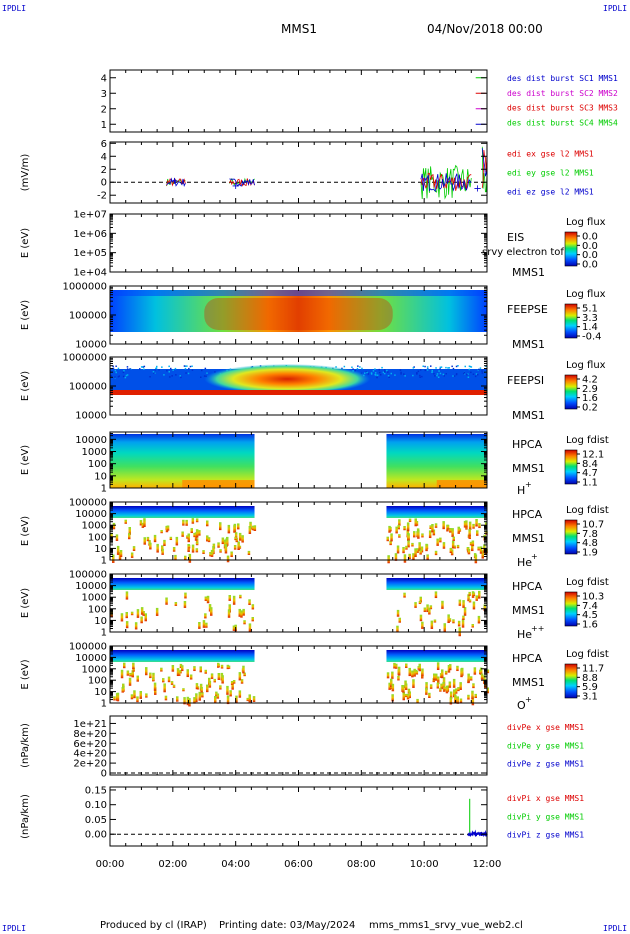 The height and width of the screenshot is (934, 630). What do you see at coordinates (545, 835) in the screenshot?
I see `divpi-legend-3: divPi z gse MMS1` at bounding box center [545, 835].